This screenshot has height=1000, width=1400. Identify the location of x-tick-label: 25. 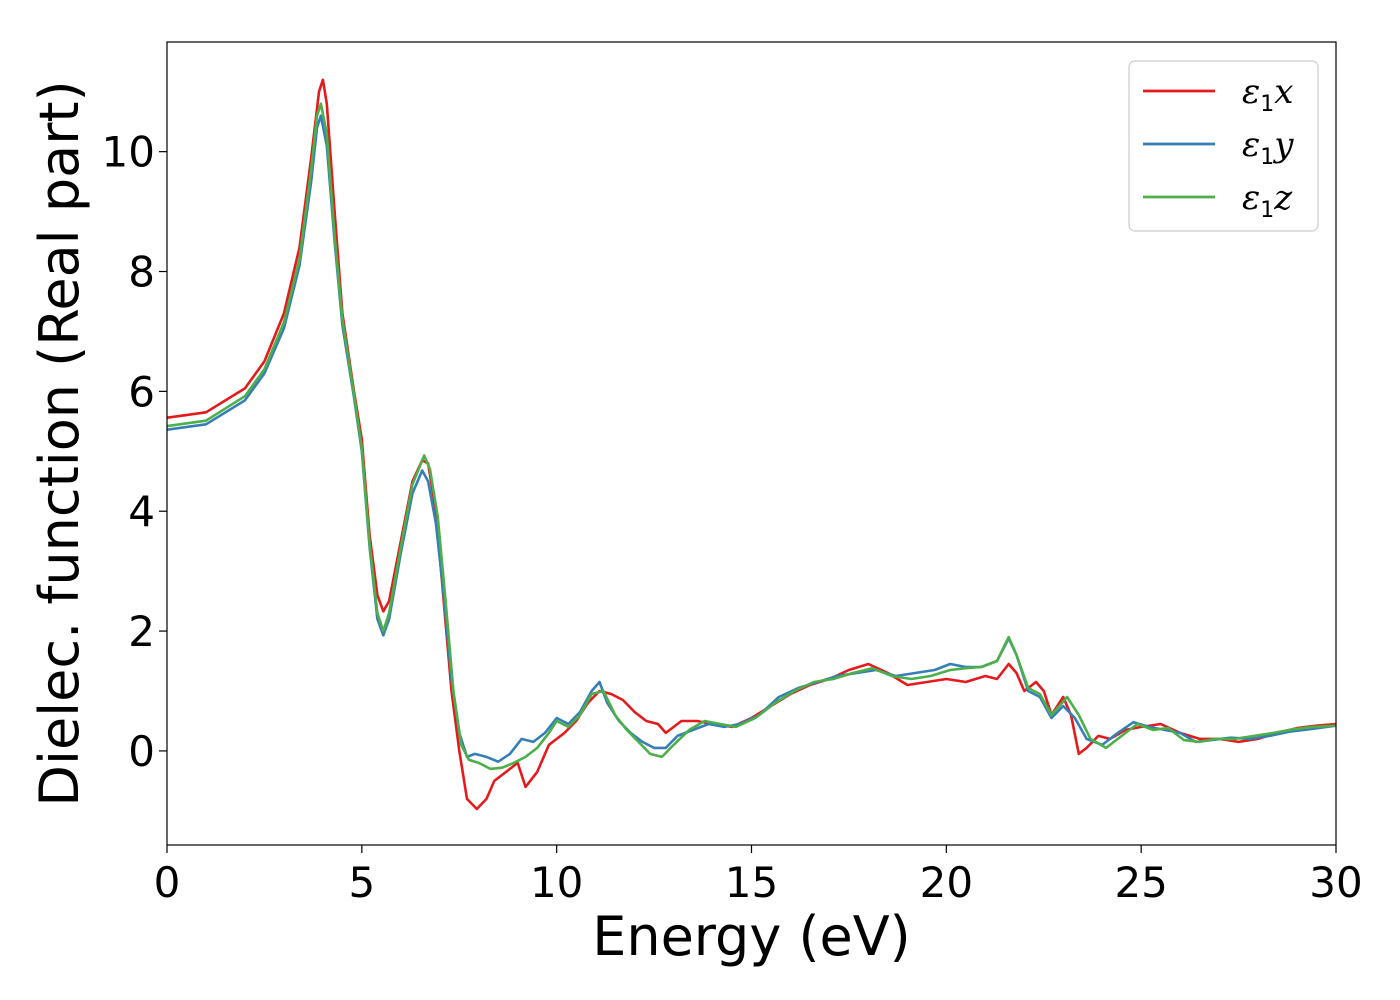
(1140, 882).